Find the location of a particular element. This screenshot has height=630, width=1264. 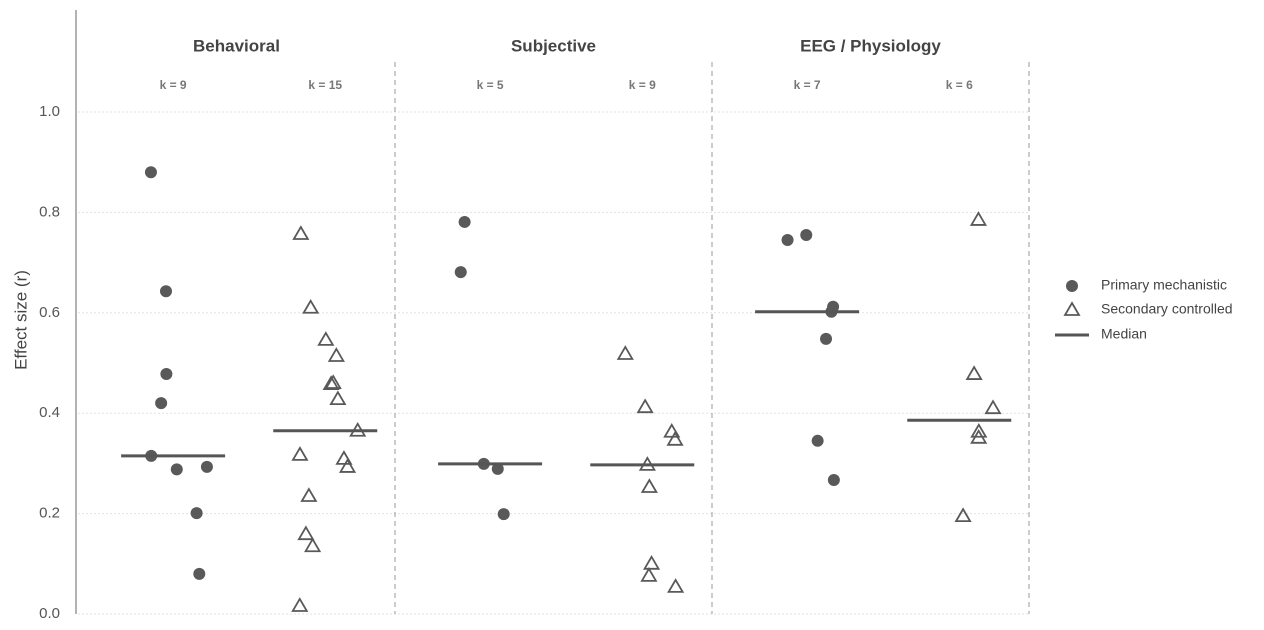

y-tick-label: 0.6 is located at coordinates (49, 312).